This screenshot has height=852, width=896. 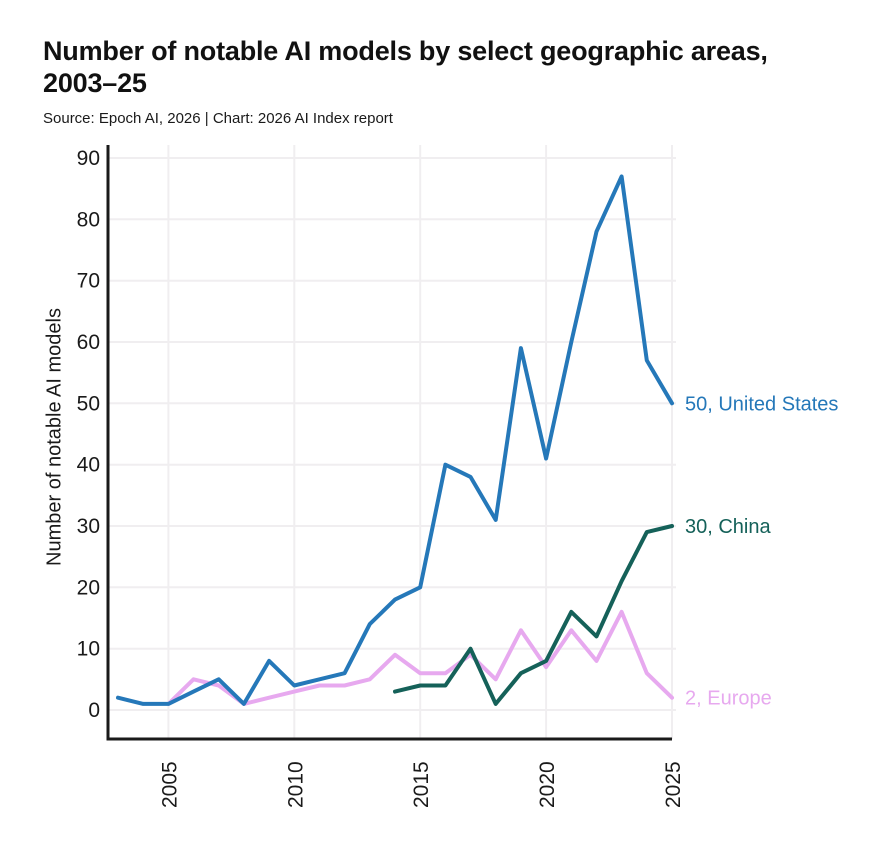 What do you see at coordinates (673, 784) in the screenshot?
I see `x-tick-label-2025: 2025` at bounding box center [673, 784].